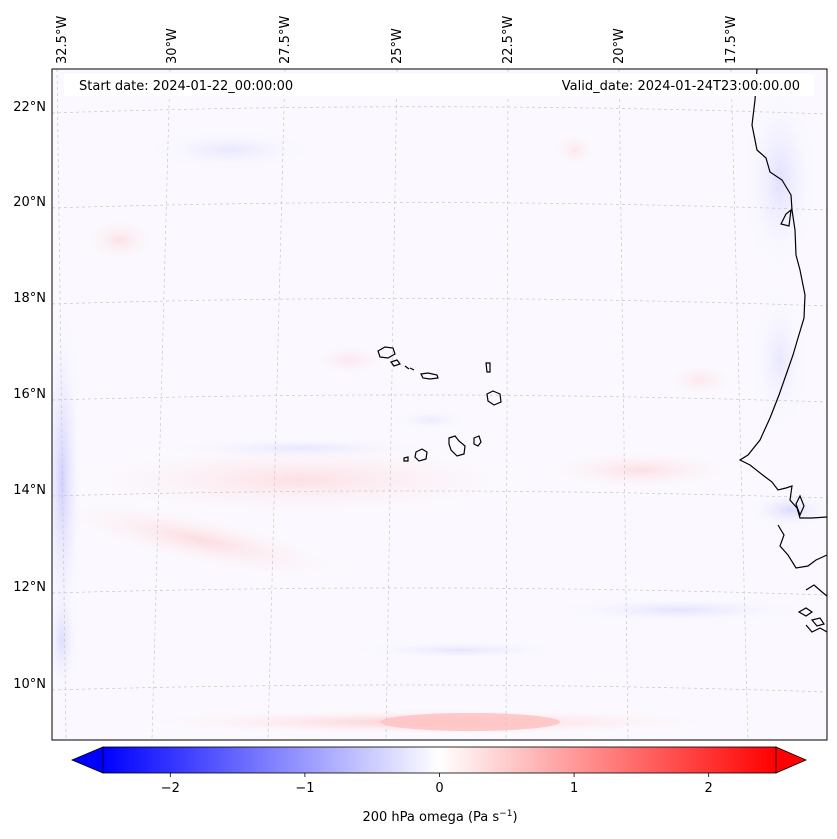  I want to click on colorbar-gradient, so click(439, 760).